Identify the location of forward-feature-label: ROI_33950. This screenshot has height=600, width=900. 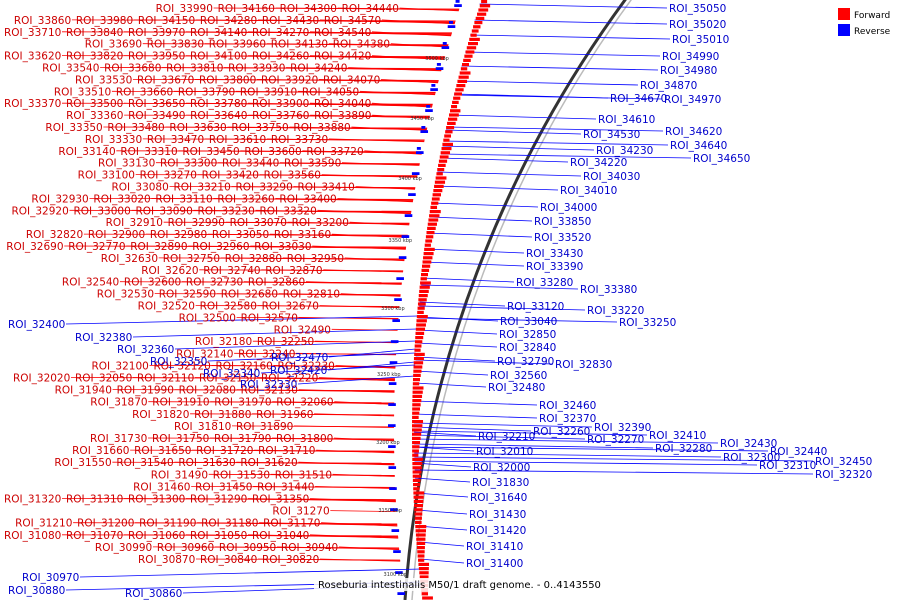
(156, 57).